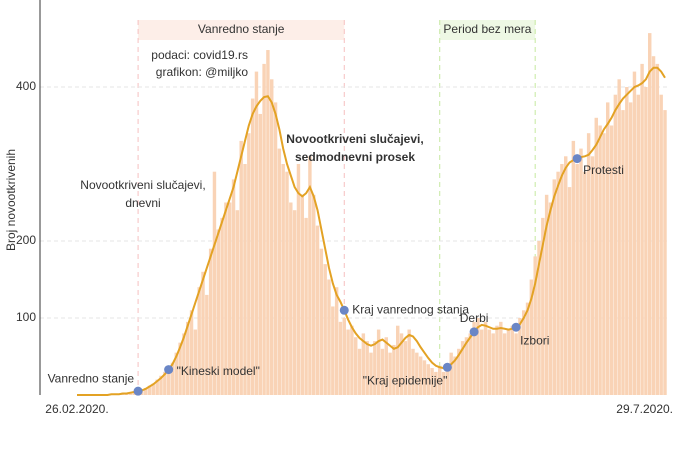  What do you see at coordinates (410, 309) in the screenshot?
I see `event-label: Kraj vanrednog stanja` at bounding box center [410, 309].